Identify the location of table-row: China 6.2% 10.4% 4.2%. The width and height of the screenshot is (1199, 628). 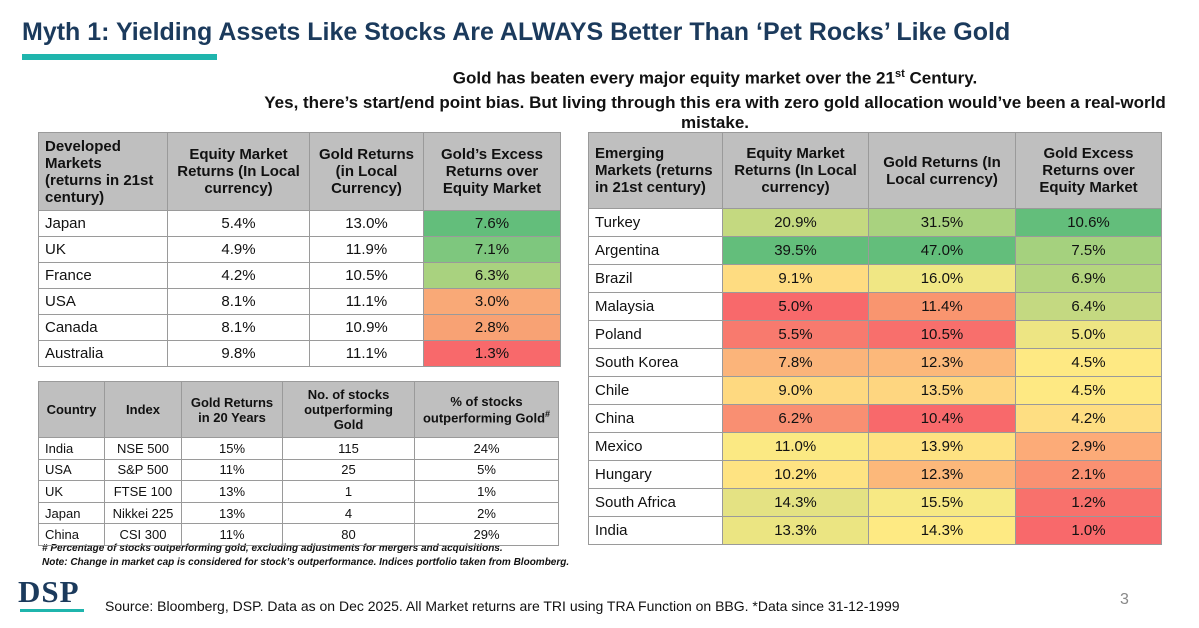
(875, 418).